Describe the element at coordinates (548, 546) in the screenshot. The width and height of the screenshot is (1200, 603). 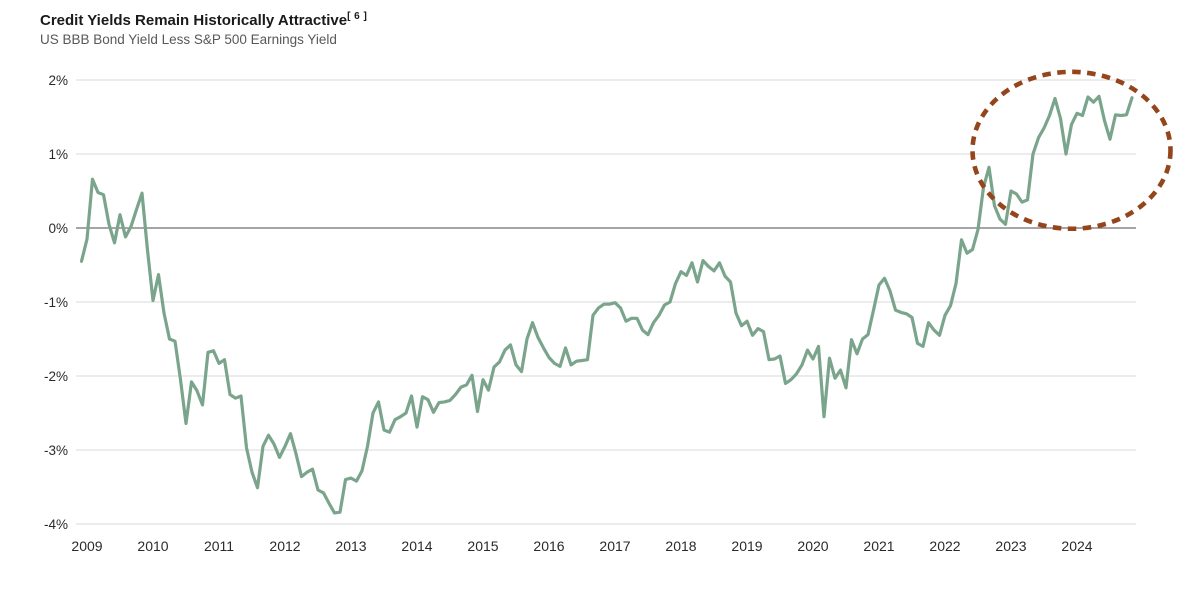
I see `x-tick-label: 2016` at that location.